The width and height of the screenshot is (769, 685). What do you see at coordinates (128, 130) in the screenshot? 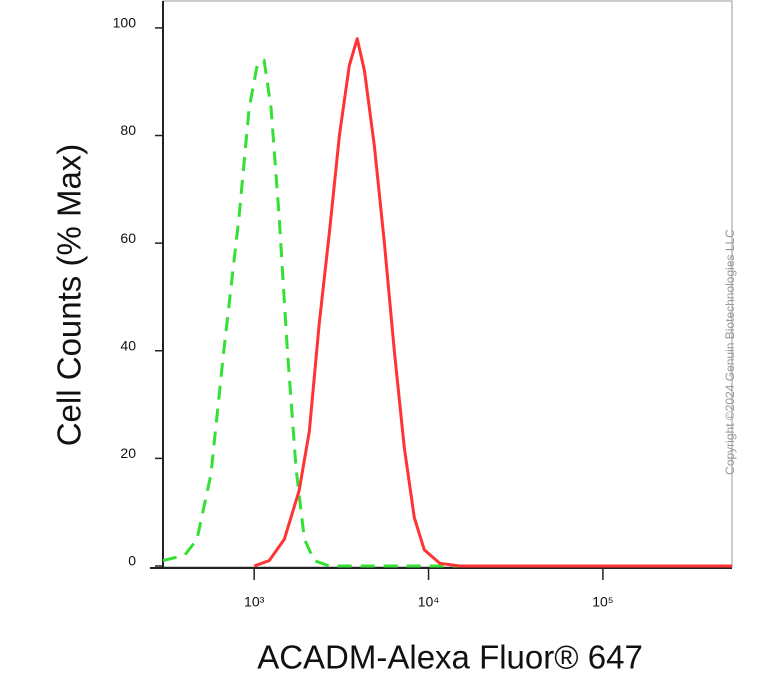
I see `y-tick-label: 80` at bounding box center [128, 130].